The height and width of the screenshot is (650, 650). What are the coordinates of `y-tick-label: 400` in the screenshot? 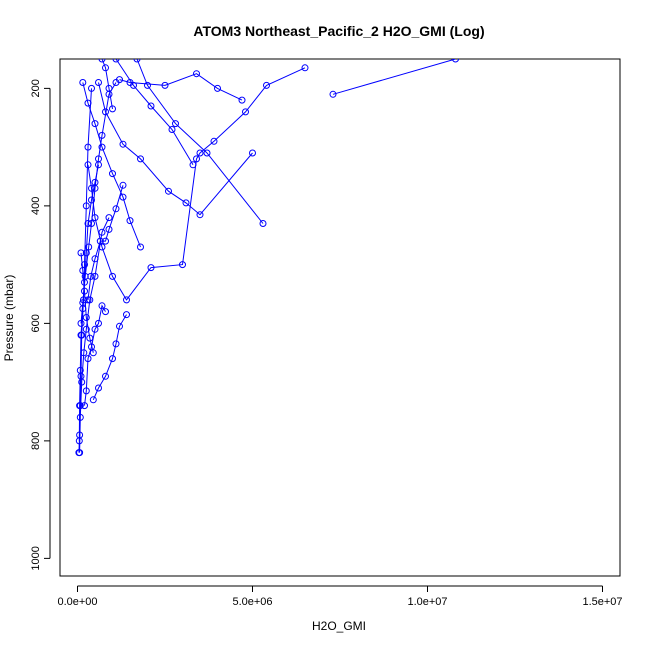 It's located at (36, 206).